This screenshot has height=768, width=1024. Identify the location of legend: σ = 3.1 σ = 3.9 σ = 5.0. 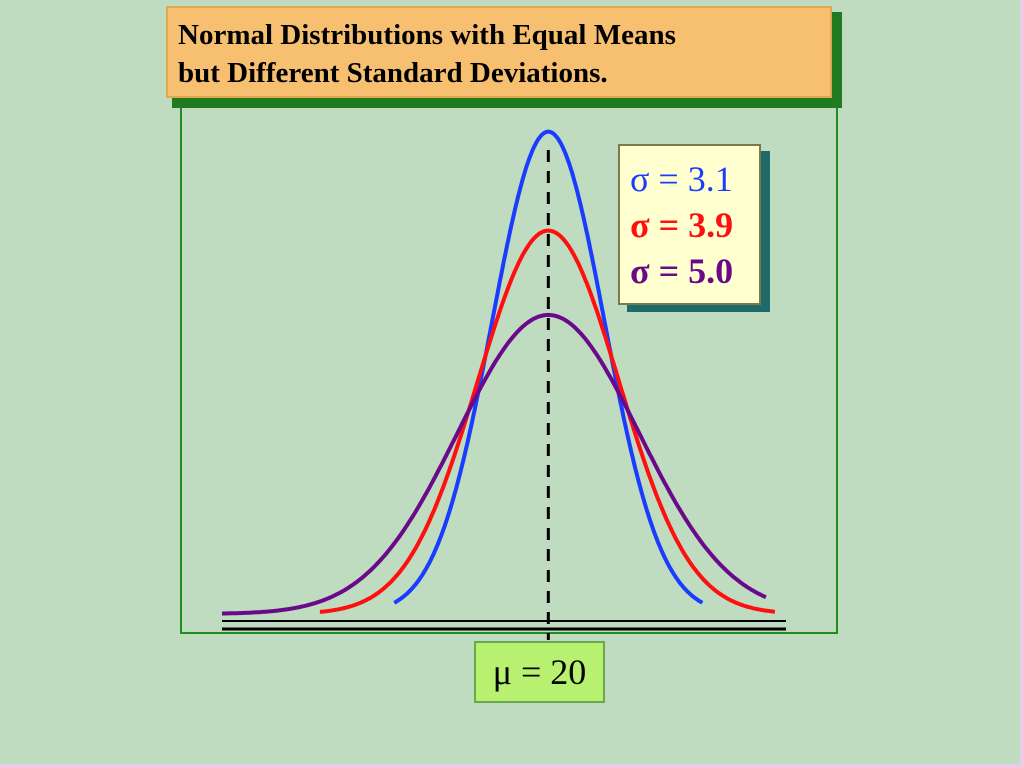
(689, 224).